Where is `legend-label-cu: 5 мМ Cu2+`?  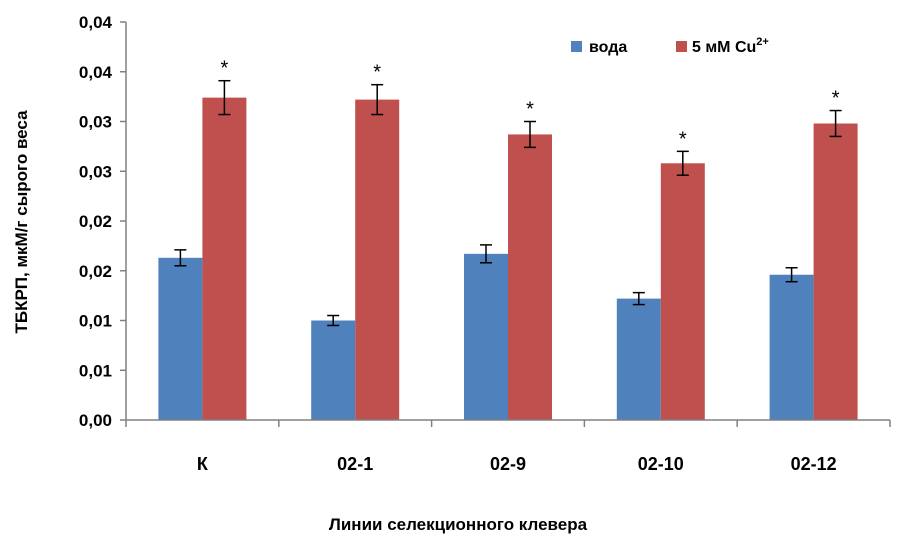 legend-label-cu: 5 мМ Cu2+ is located at coordinates (730, 46).